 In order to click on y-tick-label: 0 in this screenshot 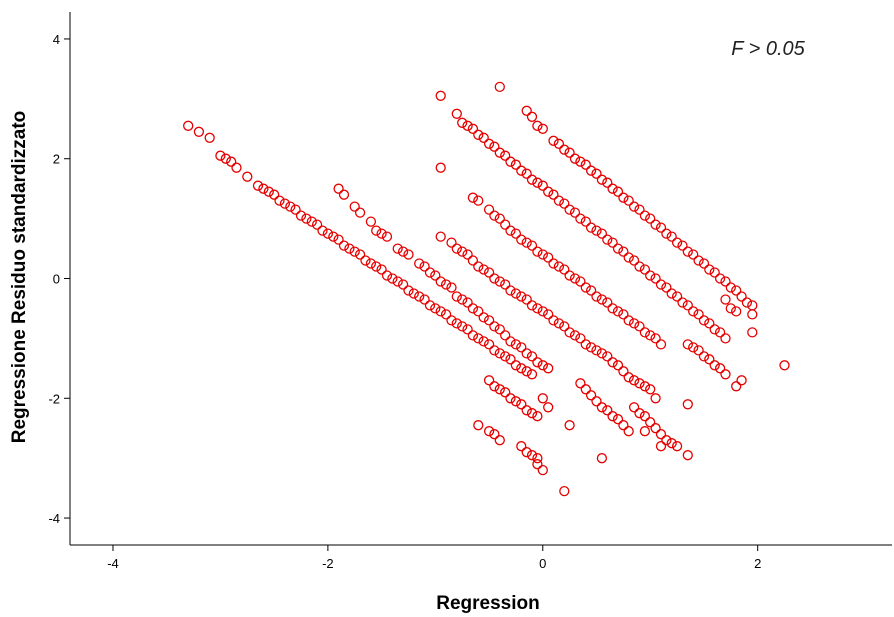, I will do `click(56, 279)`.